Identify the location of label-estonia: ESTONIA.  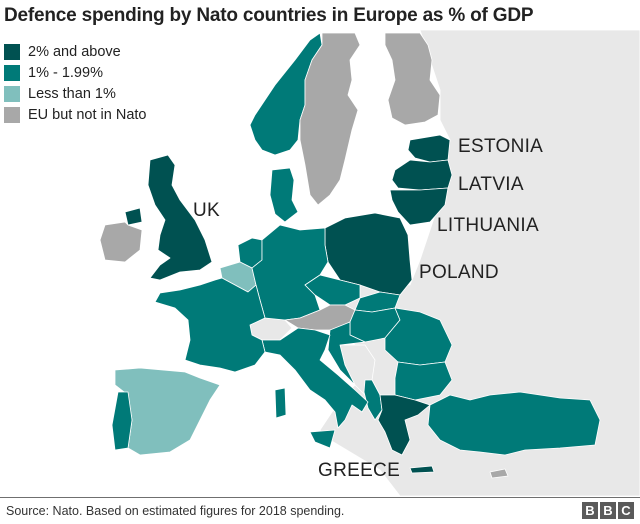
(501, 146).